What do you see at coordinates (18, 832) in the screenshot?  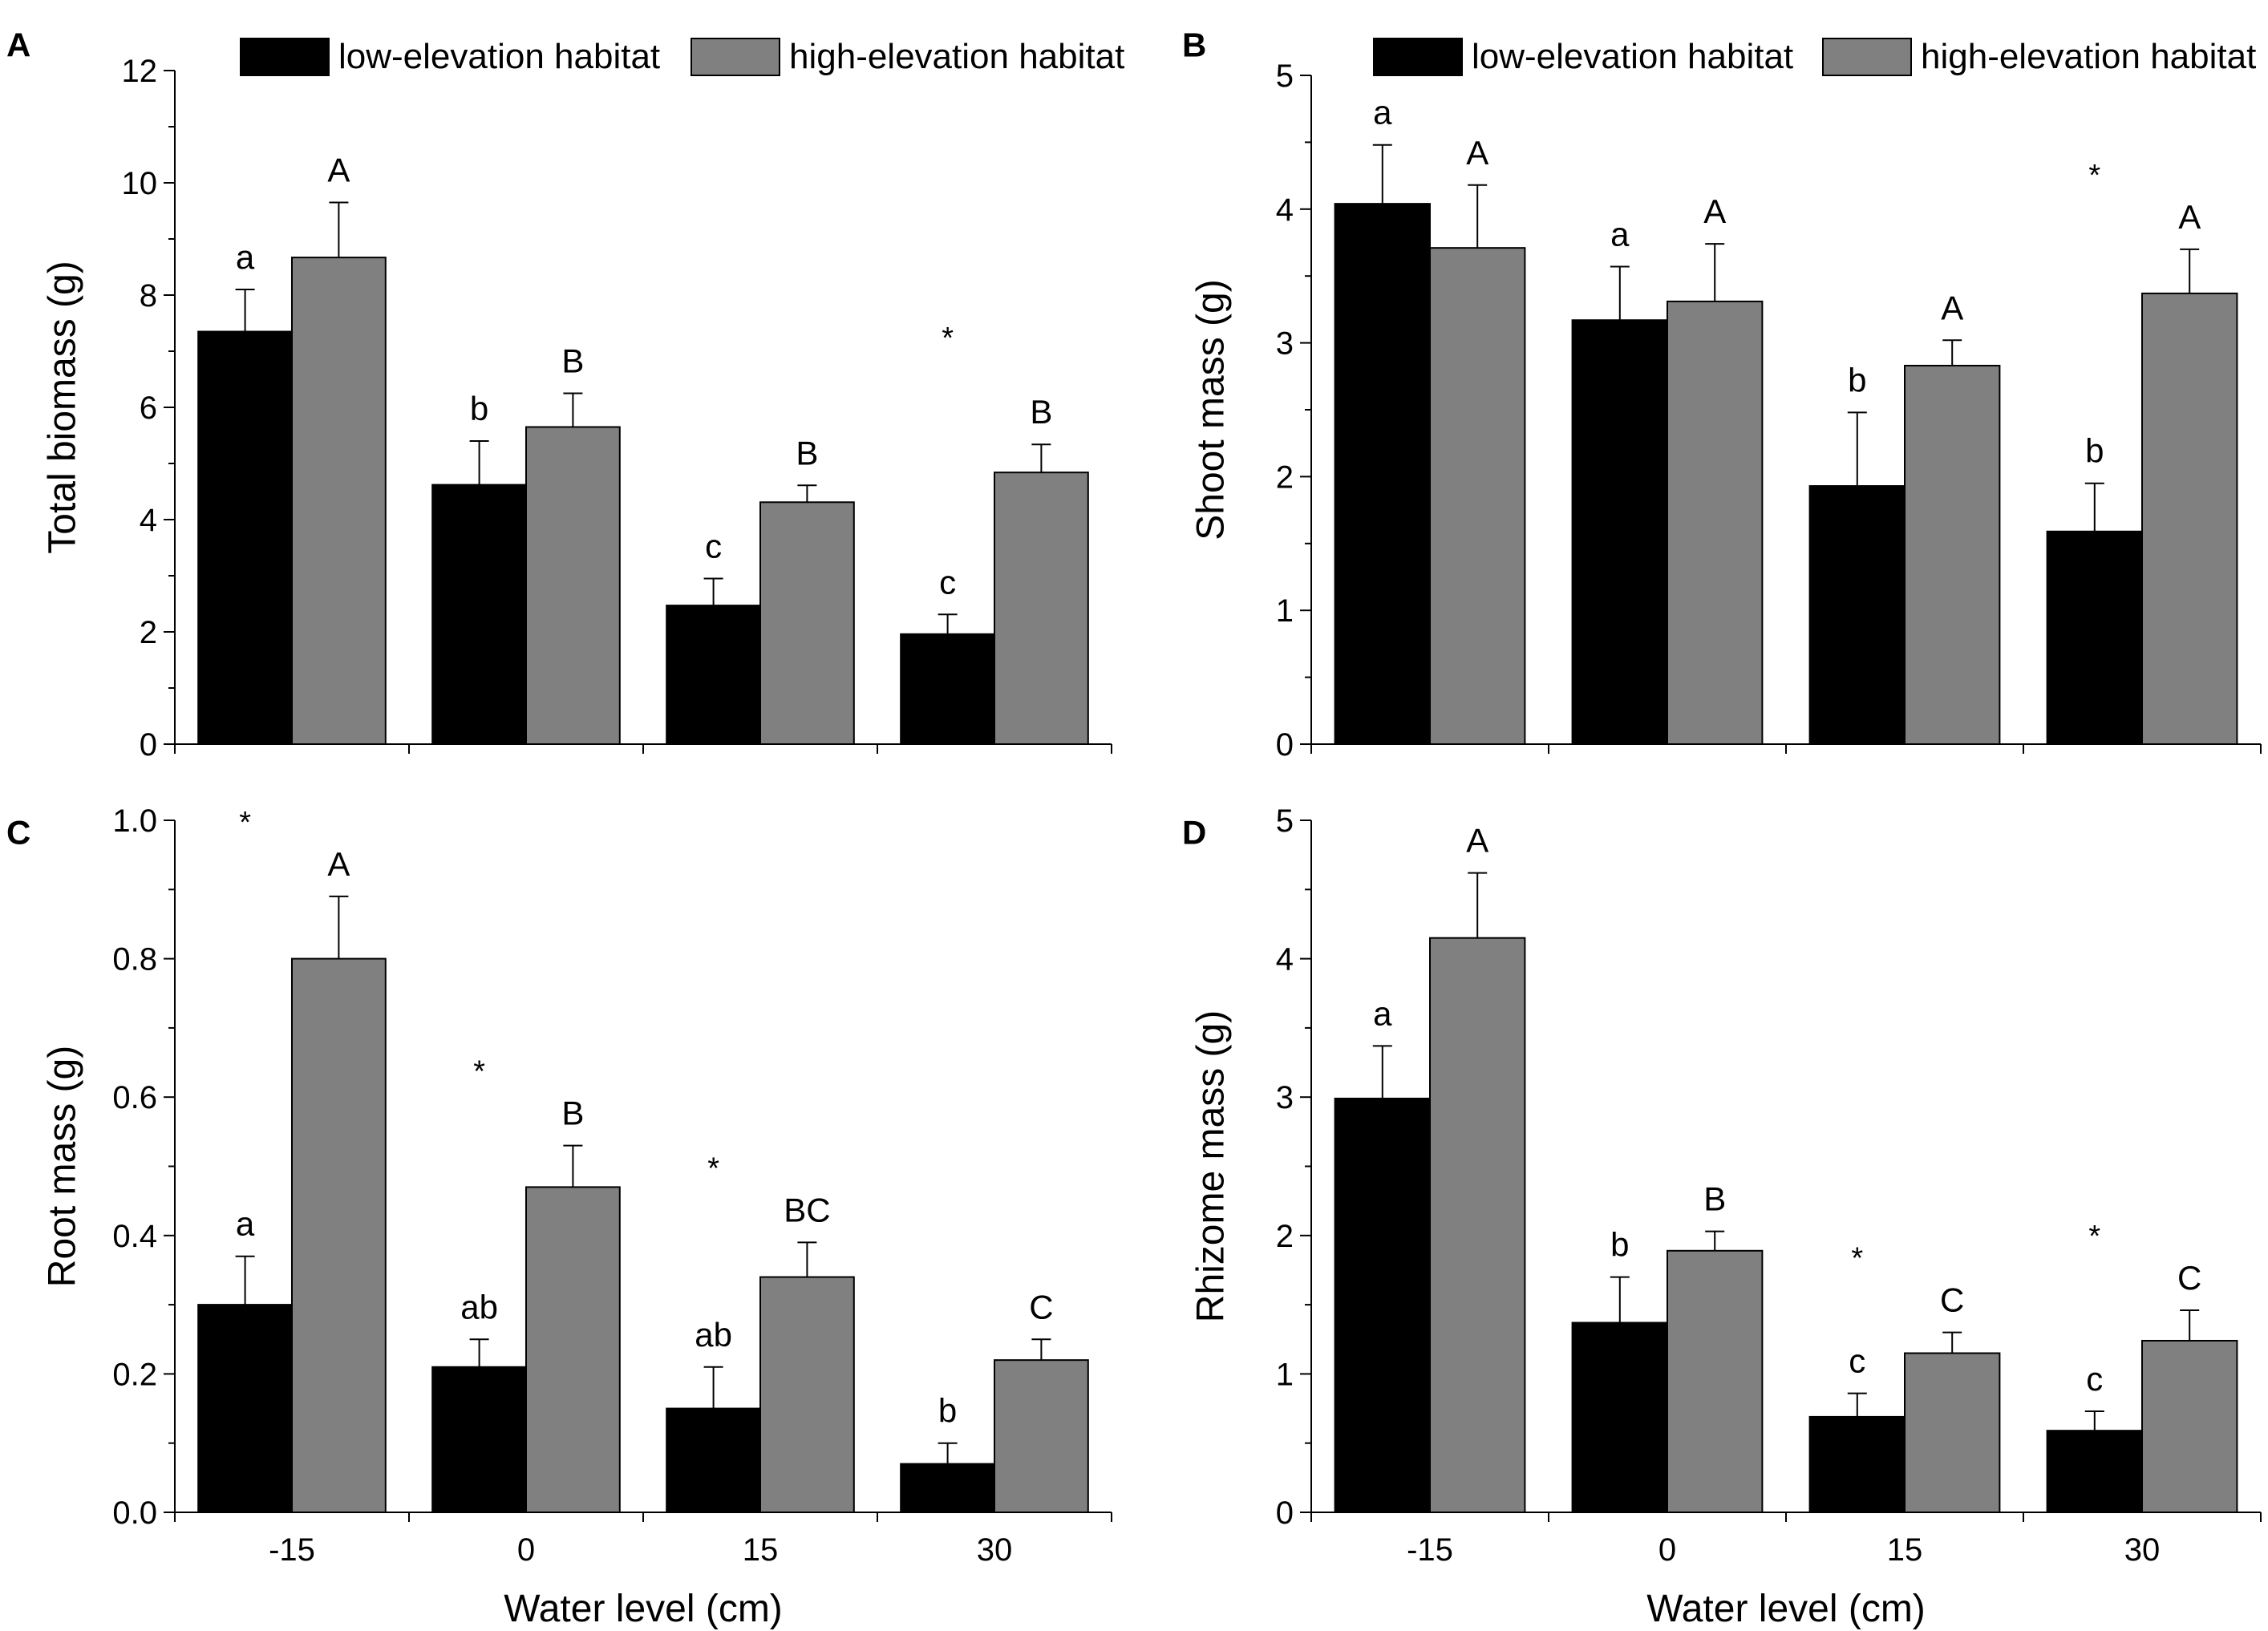 I see `panel-letter: C` at bounding box center [18, 832].